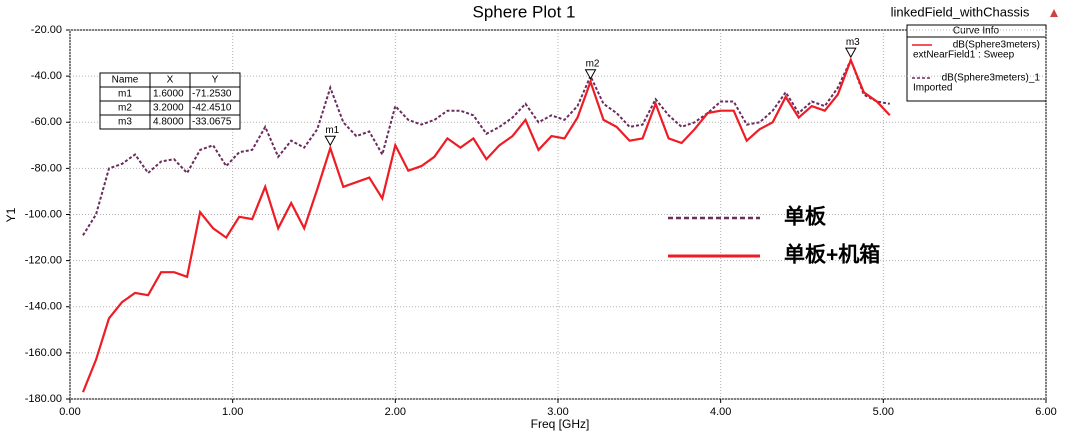  I want to click on legend-source: Imported, so click(932, 88).